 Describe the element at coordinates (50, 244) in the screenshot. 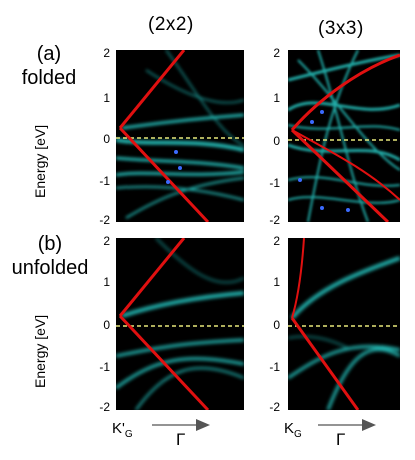

I see `row-letter-b: (b)` at that location.